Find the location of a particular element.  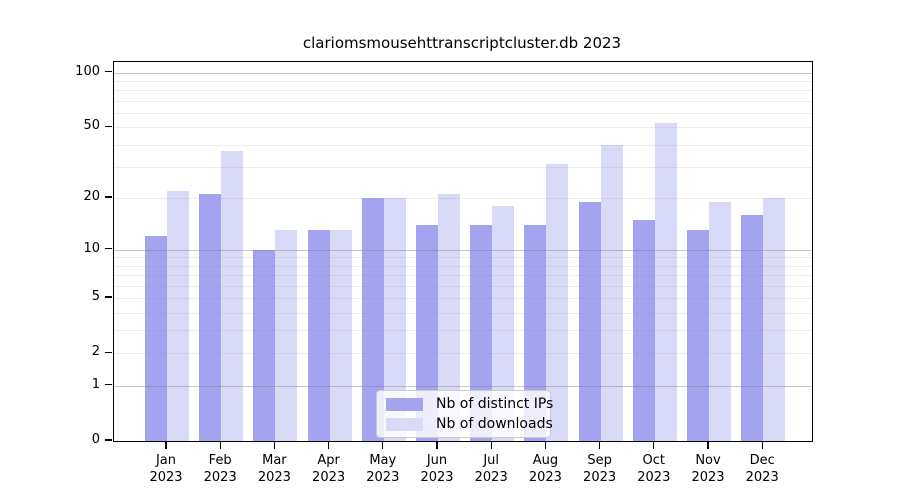

legend-item-downloads: Nb of downloads is located at coordinates (469, 424).